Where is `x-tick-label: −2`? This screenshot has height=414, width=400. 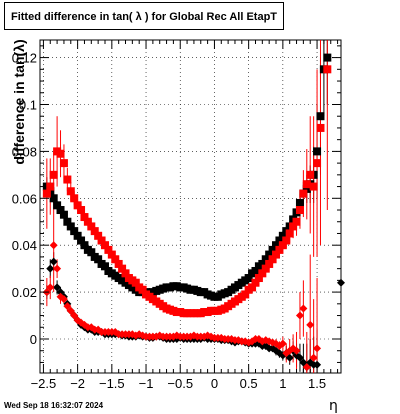 x-tick-label: −2 is located at coordinates (77, 383).